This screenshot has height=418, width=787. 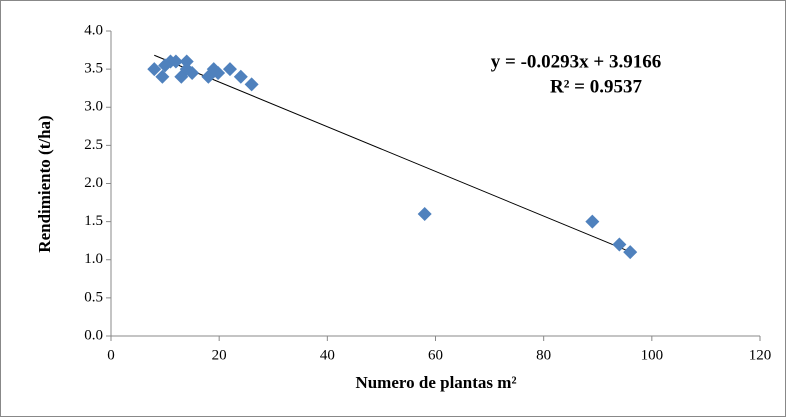 I want to click on y-tick-label: 1.5, so click(x=93, y=221).